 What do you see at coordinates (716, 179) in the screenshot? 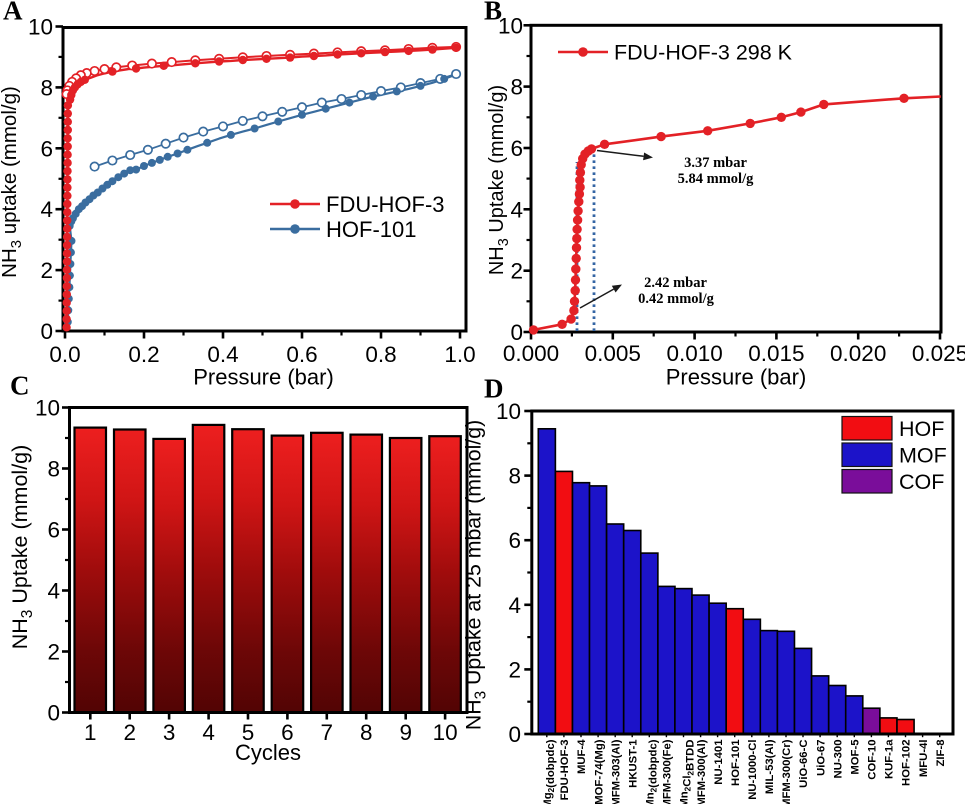
I see `svg-text: 5.84 mmol/g` at bounding box center [716, 179].